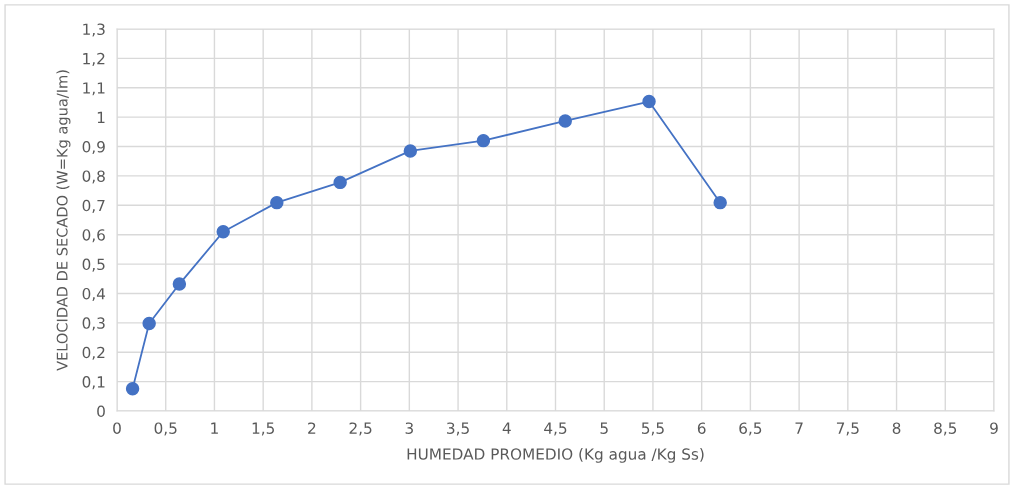  Describe the element at coordinates (847, 429) in the screenshot. I see `x-tick-label: 7,5` at that location.